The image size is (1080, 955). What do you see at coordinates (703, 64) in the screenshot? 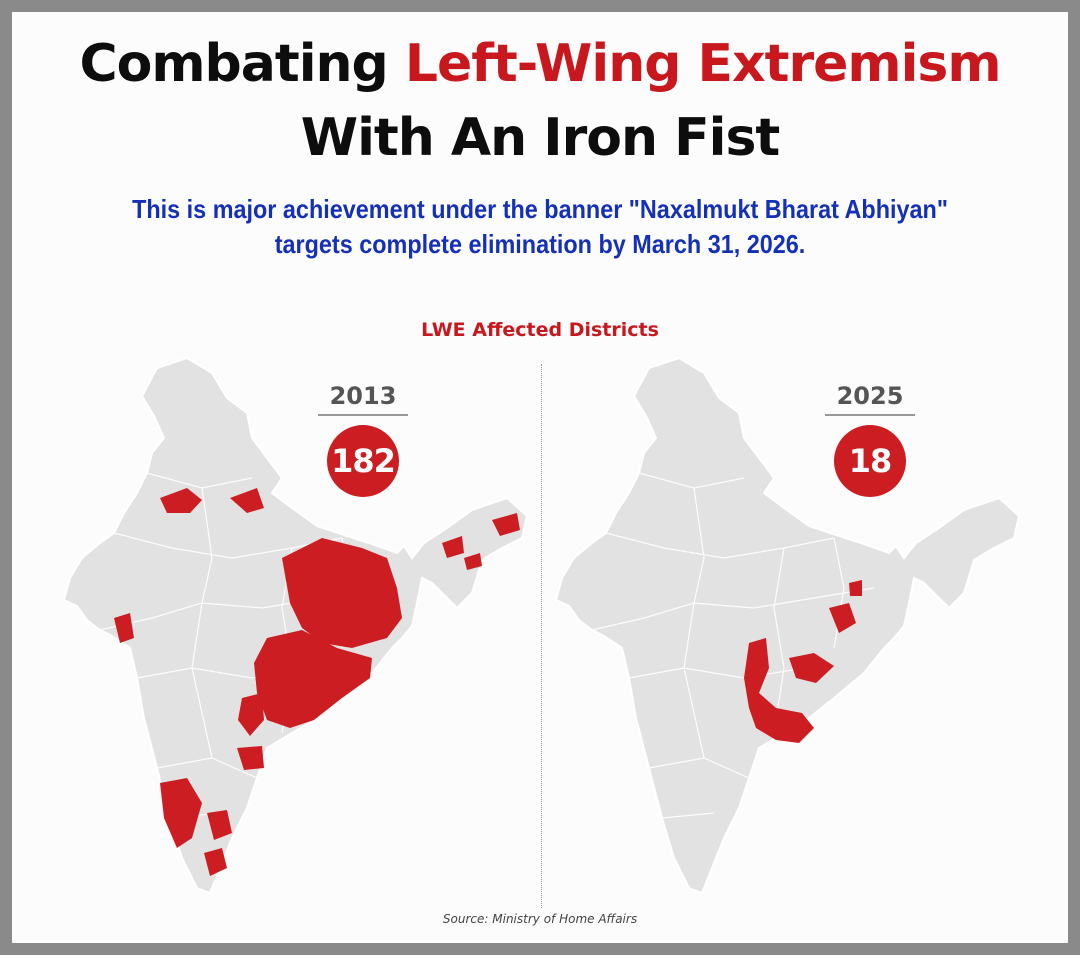
I see `title-highlight: Left-Wing Extremism` at bounding box center [703, 64].